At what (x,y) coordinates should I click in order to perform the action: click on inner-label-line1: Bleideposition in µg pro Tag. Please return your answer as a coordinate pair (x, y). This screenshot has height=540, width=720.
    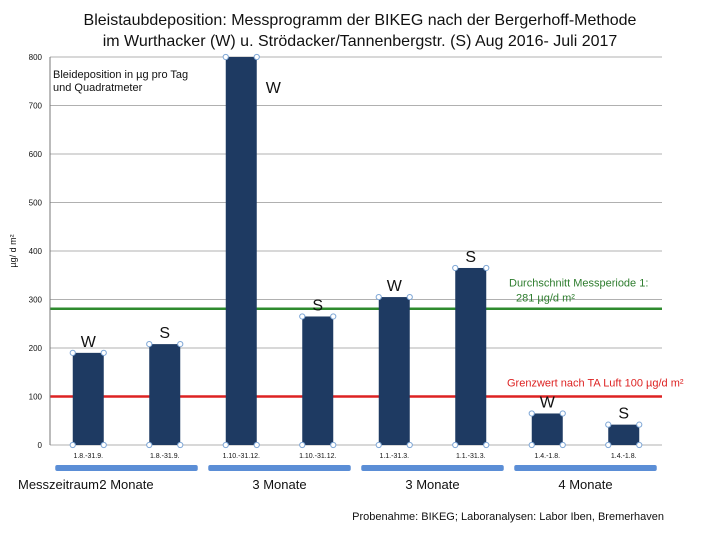
    Looking at the image, I should click on (120, 75).